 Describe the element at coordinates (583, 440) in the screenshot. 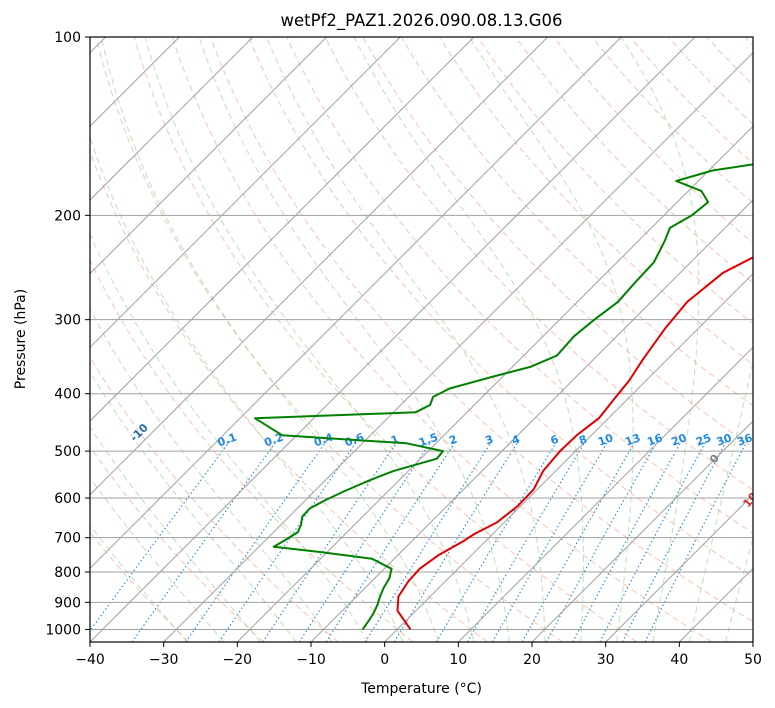

I see `mixing-ratio-label: 8` at that location.